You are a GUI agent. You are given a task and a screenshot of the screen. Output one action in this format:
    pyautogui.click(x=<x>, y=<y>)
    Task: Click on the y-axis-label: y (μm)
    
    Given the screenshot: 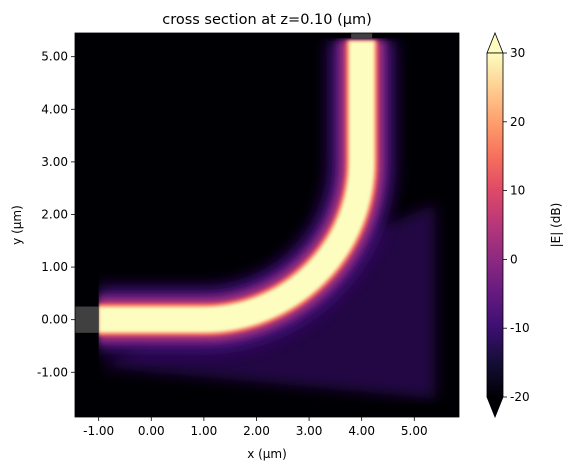 What is the action you would take?
    pyautogui.click(x=17, y=225)
    